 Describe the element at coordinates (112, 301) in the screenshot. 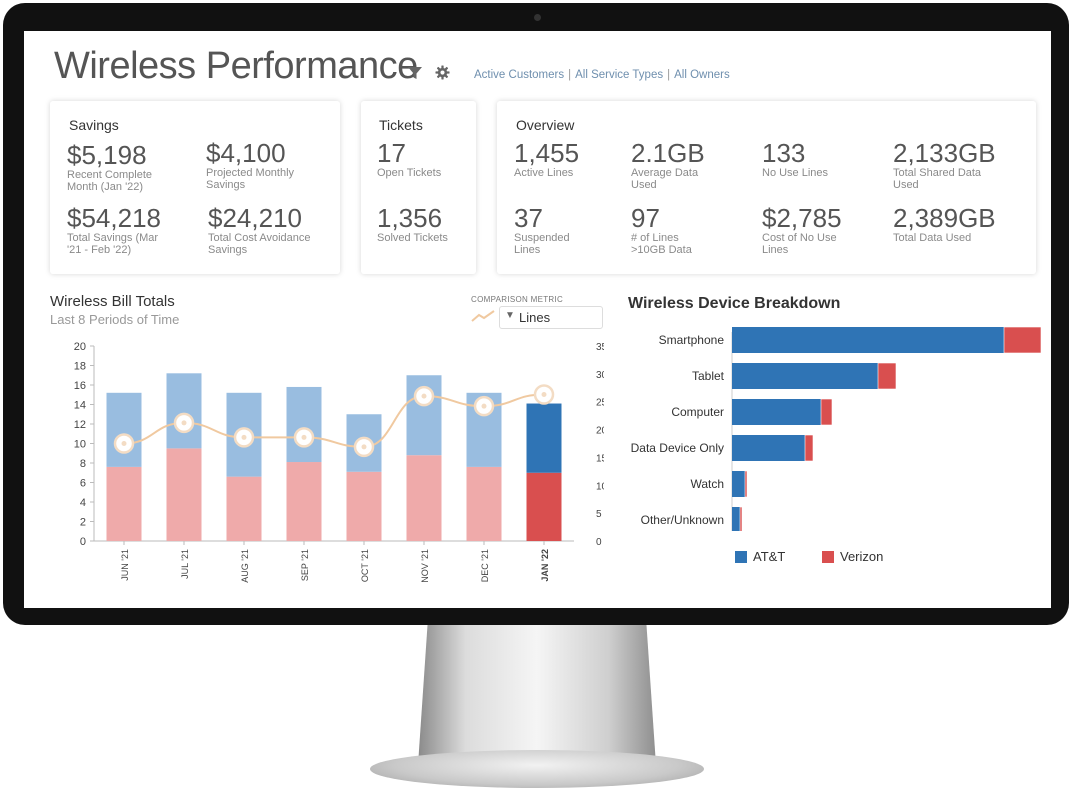

I see `bill-chart-title: Wireless Bill Totals` at that location.